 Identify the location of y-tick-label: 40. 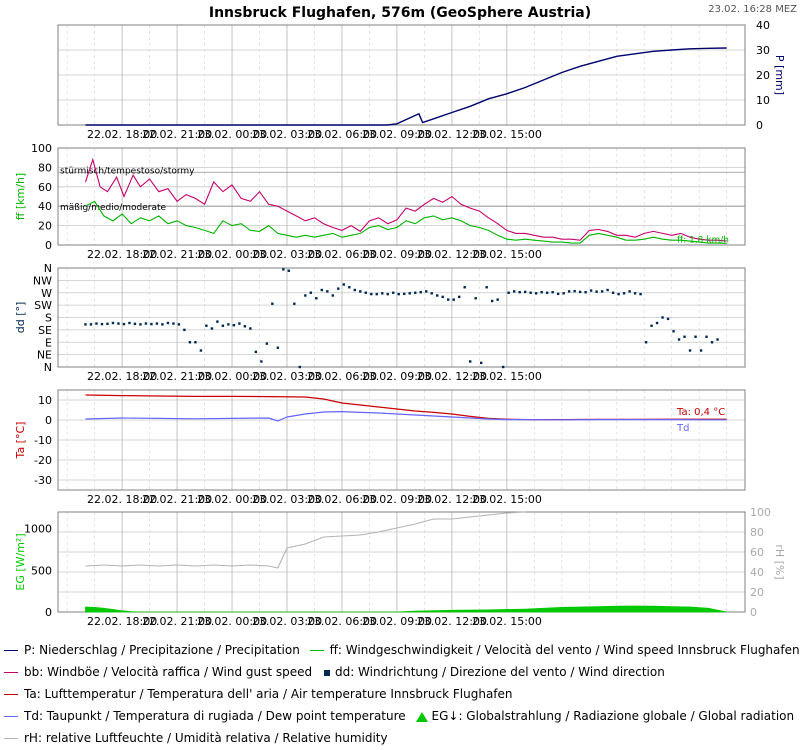
(763, 25).